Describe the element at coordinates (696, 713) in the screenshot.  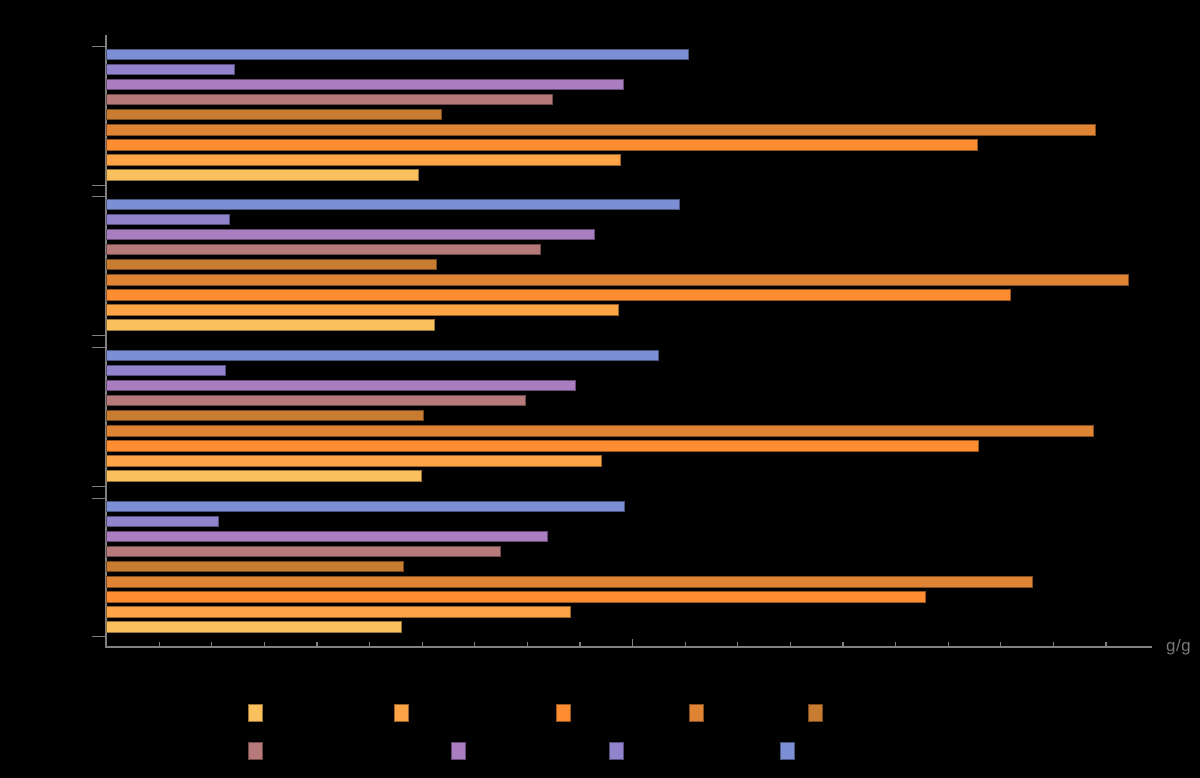
I see `legend-swatch-dark-orange` at that location.